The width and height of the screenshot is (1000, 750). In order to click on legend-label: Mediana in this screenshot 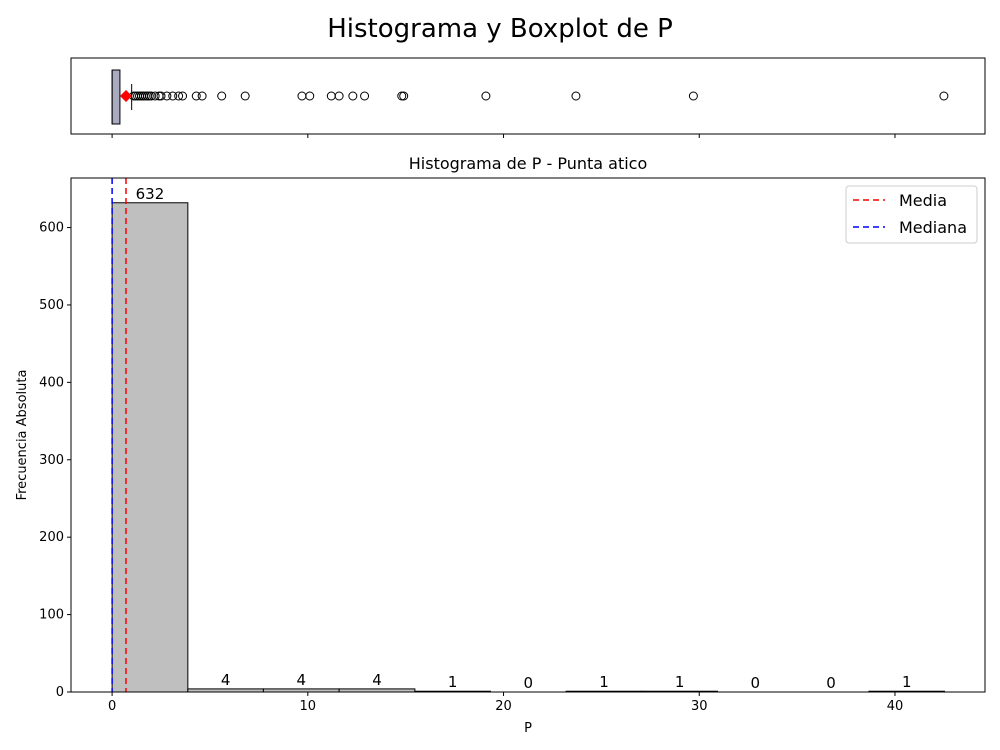, I will do `click(933, 227)`.